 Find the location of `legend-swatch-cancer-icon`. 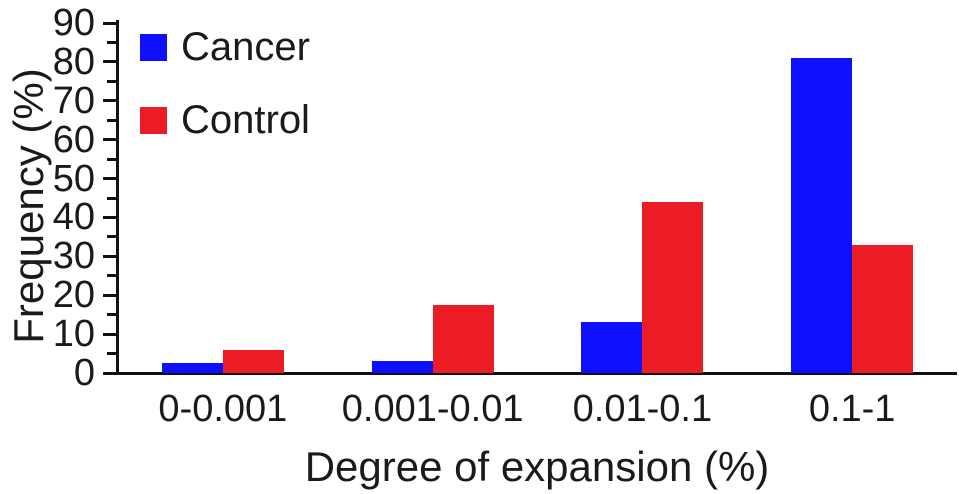

legend-swatch-cancer-icon is located at coordinates (153, 47).